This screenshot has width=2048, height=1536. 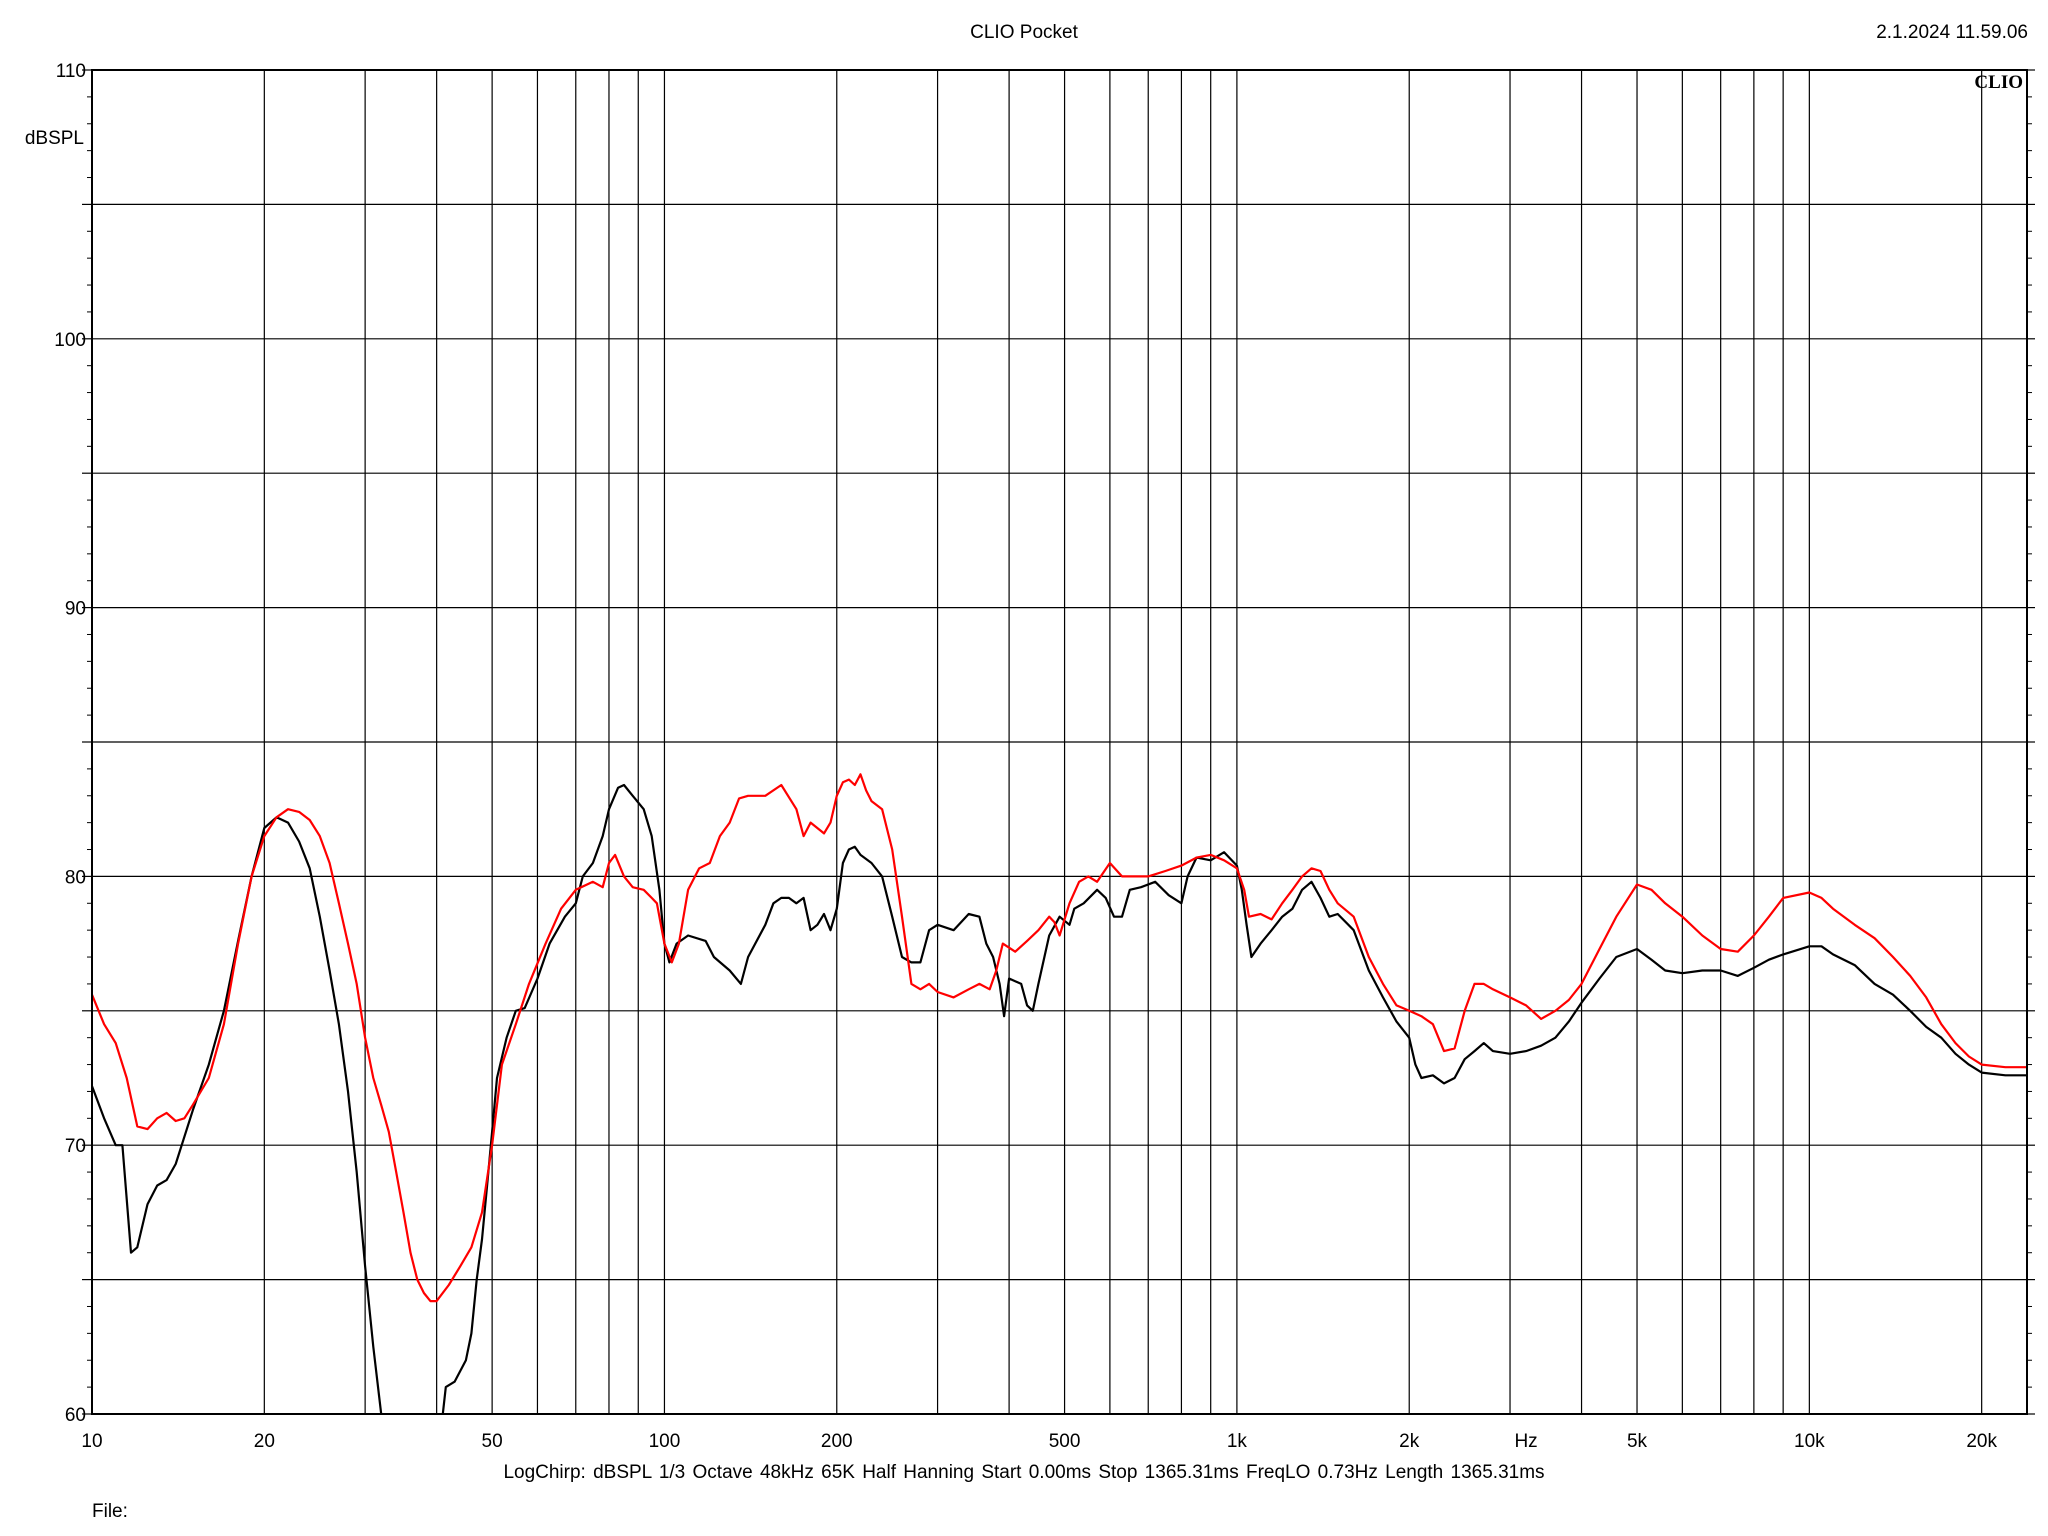 I want to click on y-axis-label: dBSPL, so click(x=54, y=138).